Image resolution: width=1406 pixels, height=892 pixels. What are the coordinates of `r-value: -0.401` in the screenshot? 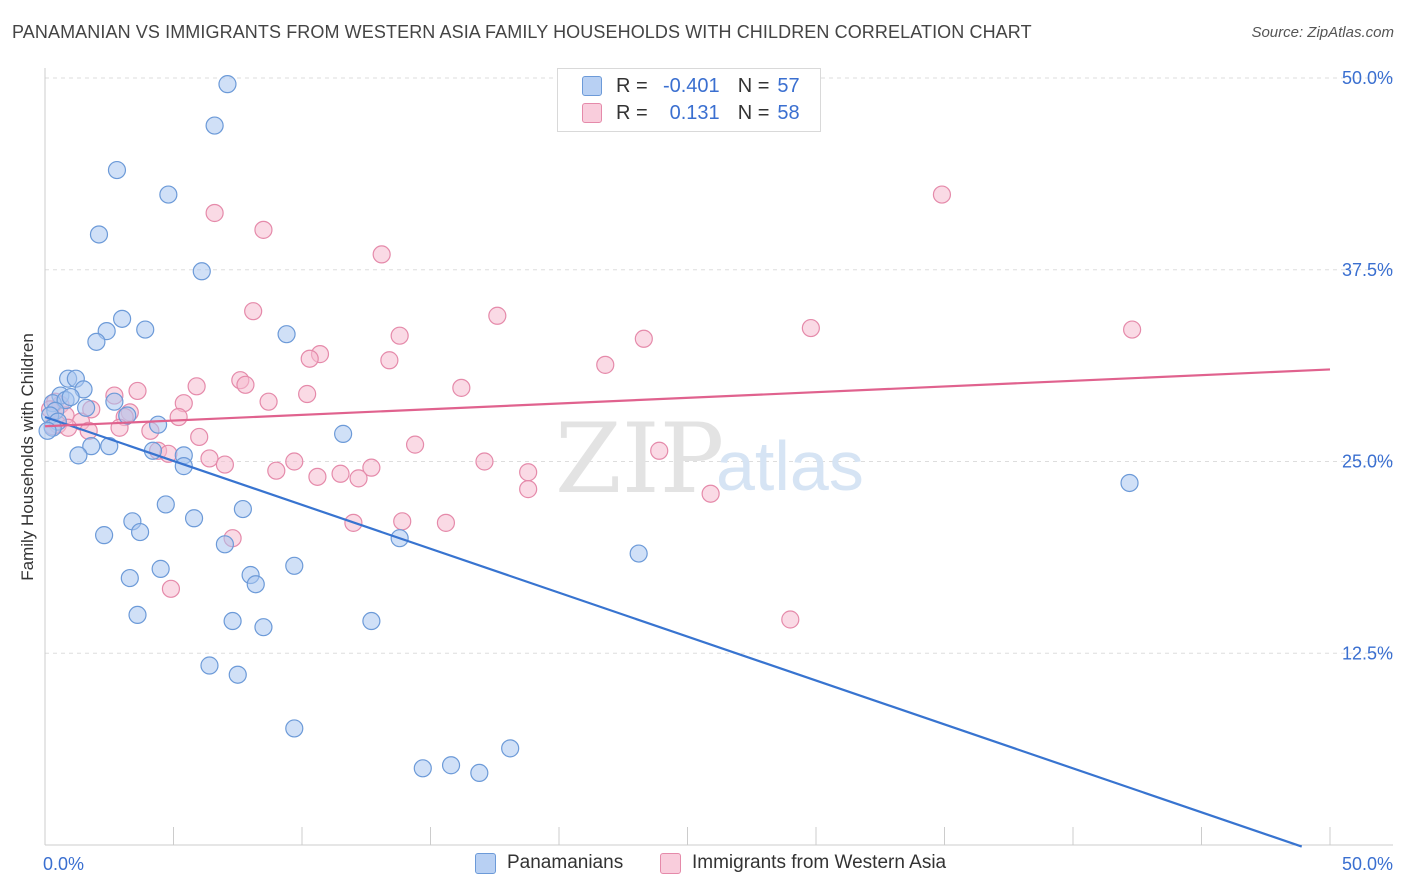 It's located at (691, 85).